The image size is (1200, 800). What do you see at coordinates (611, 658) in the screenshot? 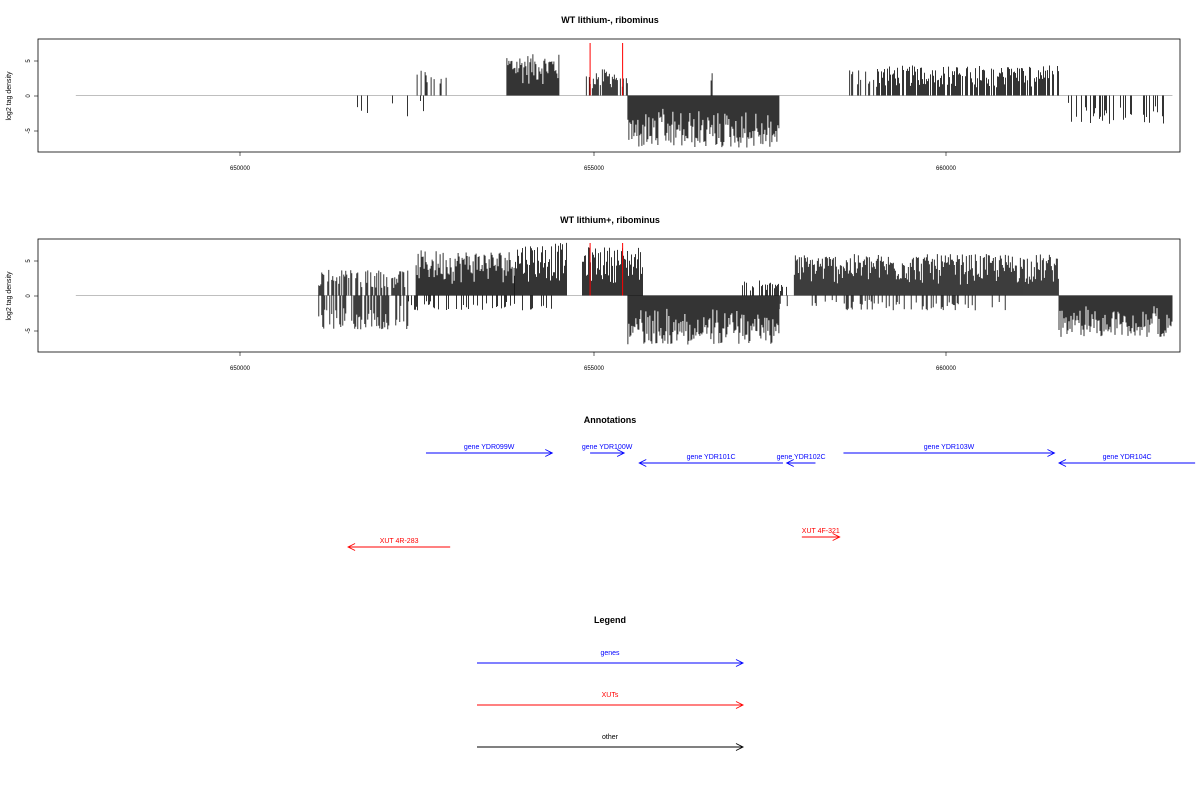
I see `legend-item-gene: genes` at bounding box center [611, 658].